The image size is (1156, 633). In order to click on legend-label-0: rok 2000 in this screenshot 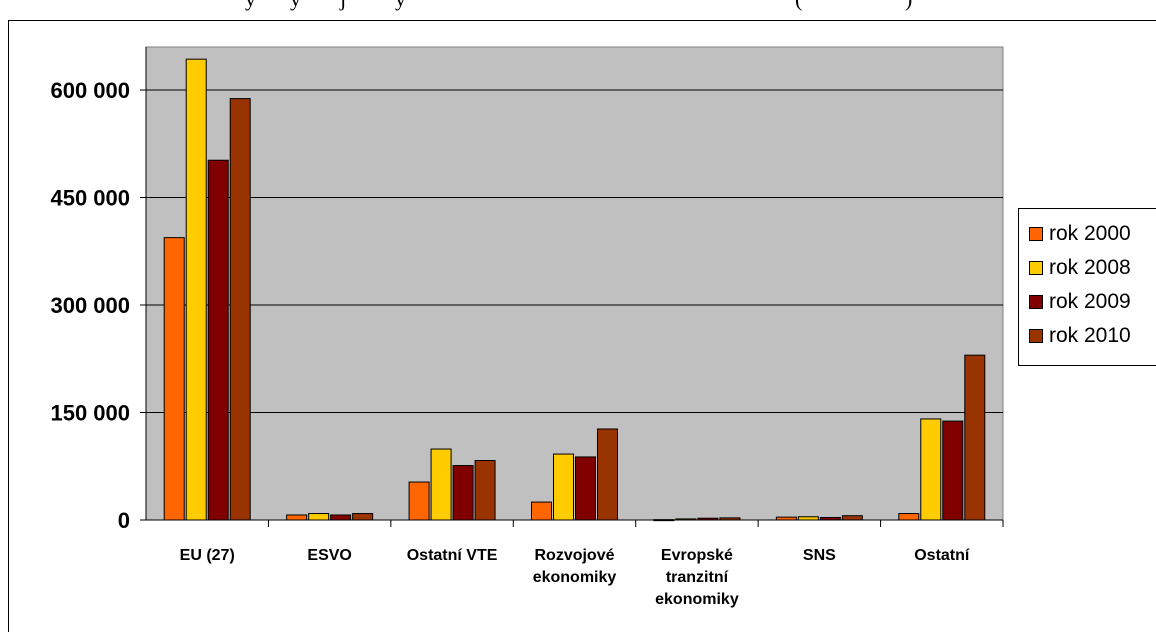, I will do `click(1090, 233)`.